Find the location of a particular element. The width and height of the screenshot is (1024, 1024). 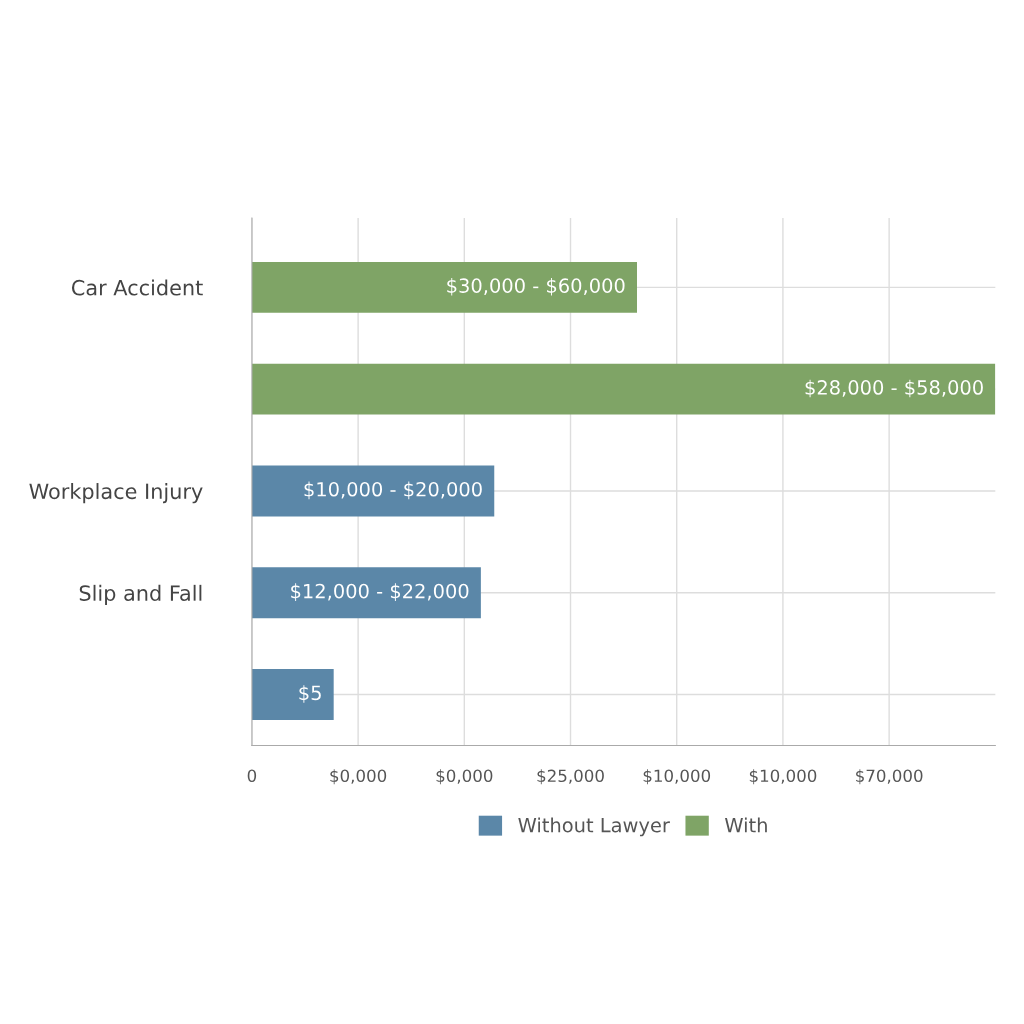

annotation: $28,000 - $58,000 is located at coordinates (894, 388).